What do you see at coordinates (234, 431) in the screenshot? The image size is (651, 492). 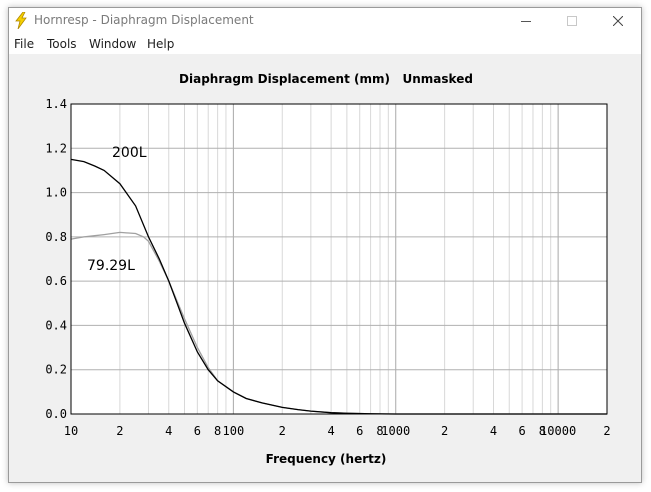 I see `x-tick-label: 100` at bounding box center [234, 431].